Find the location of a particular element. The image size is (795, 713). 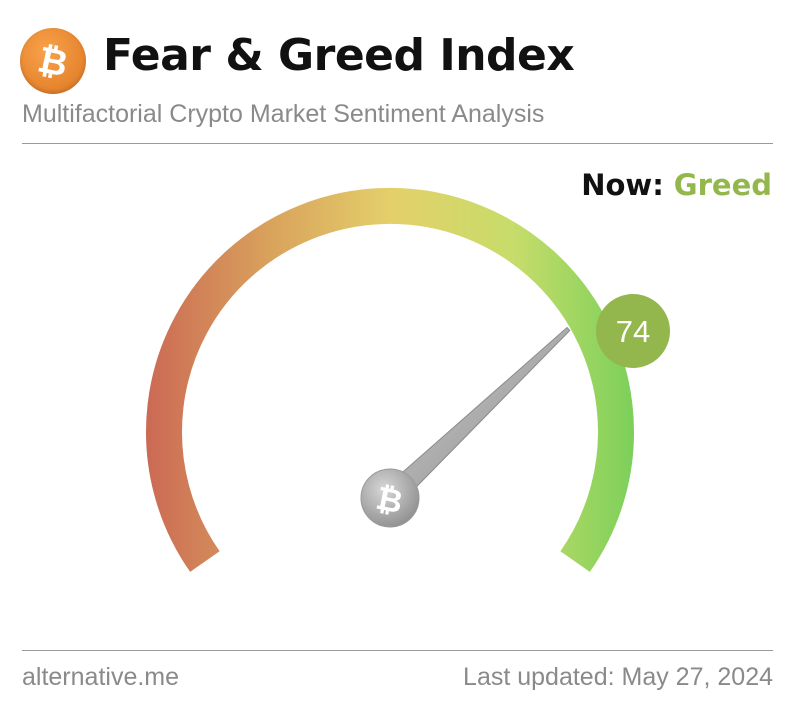

bitcoin-logo-icon: ₿ is located at coordinates (53, 61).